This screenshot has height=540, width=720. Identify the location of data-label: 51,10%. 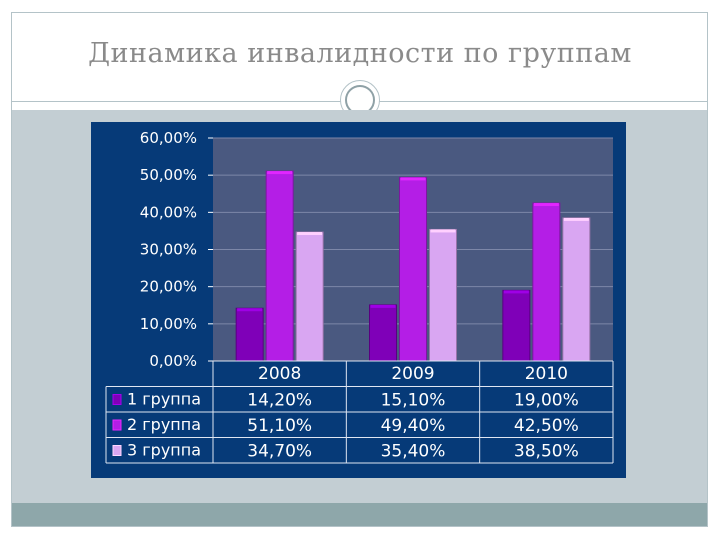
(279, 426).